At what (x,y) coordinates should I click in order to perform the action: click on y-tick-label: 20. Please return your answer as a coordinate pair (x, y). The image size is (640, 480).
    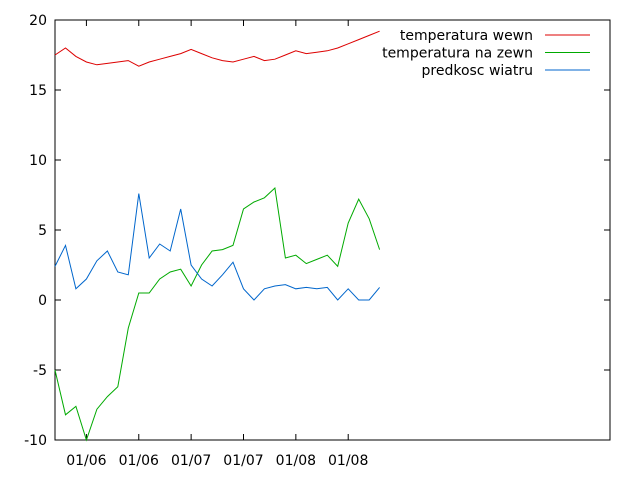
    Looking at the image, I should click on (38, 21).